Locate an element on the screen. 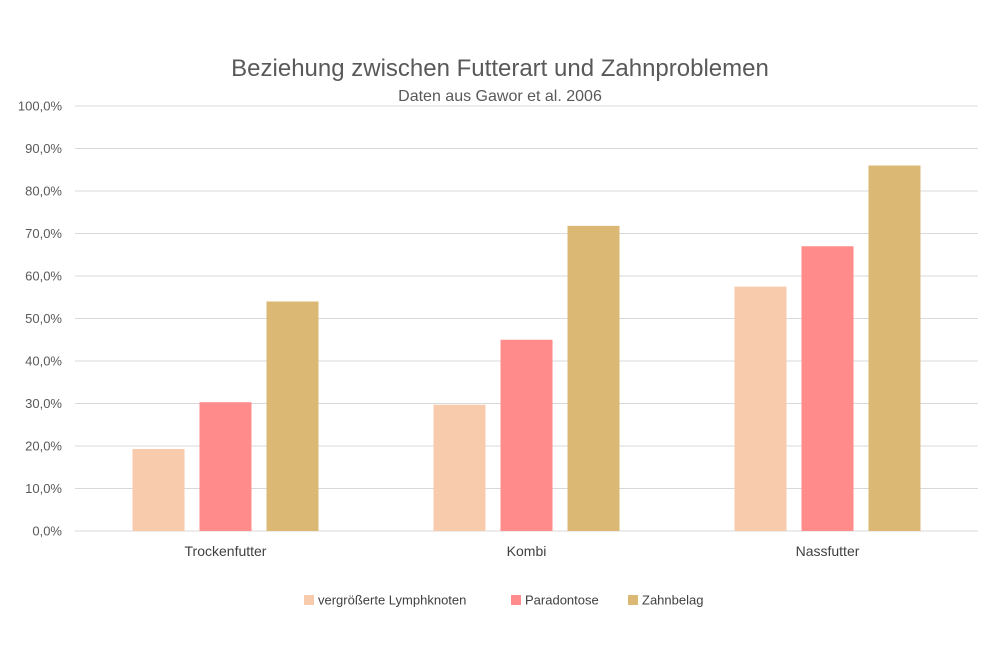  chart-subtitle: Daten aus Gawor et al. 2006 is located at coordinates (500, 96).